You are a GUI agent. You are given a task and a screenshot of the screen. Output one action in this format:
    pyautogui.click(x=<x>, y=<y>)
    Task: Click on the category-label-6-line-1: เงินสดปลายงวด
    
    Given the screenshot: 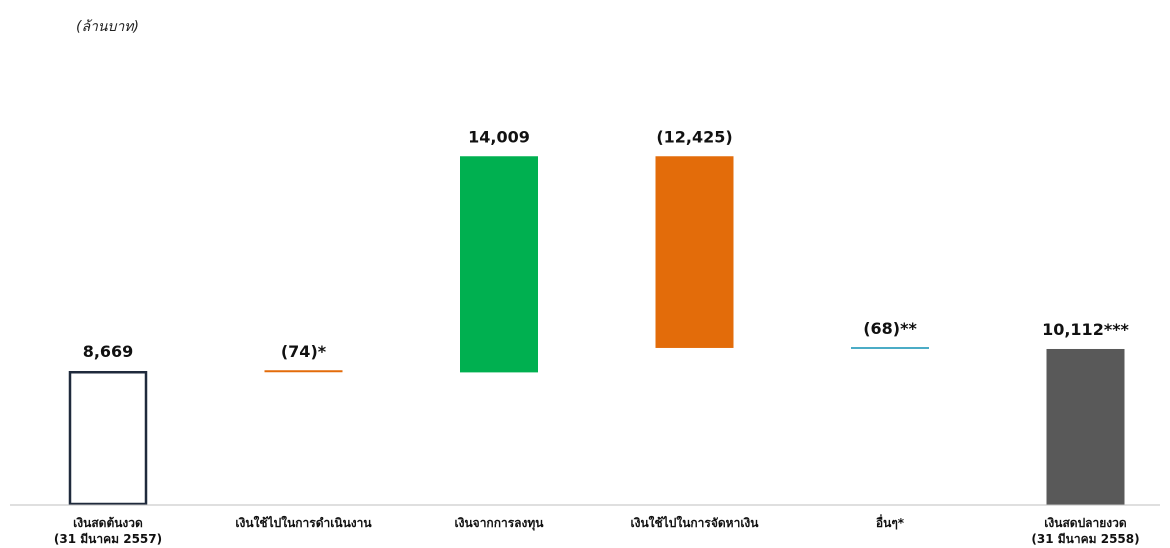 What is the action you would take?
    pyautogui.click(x=1085, y=523)
    